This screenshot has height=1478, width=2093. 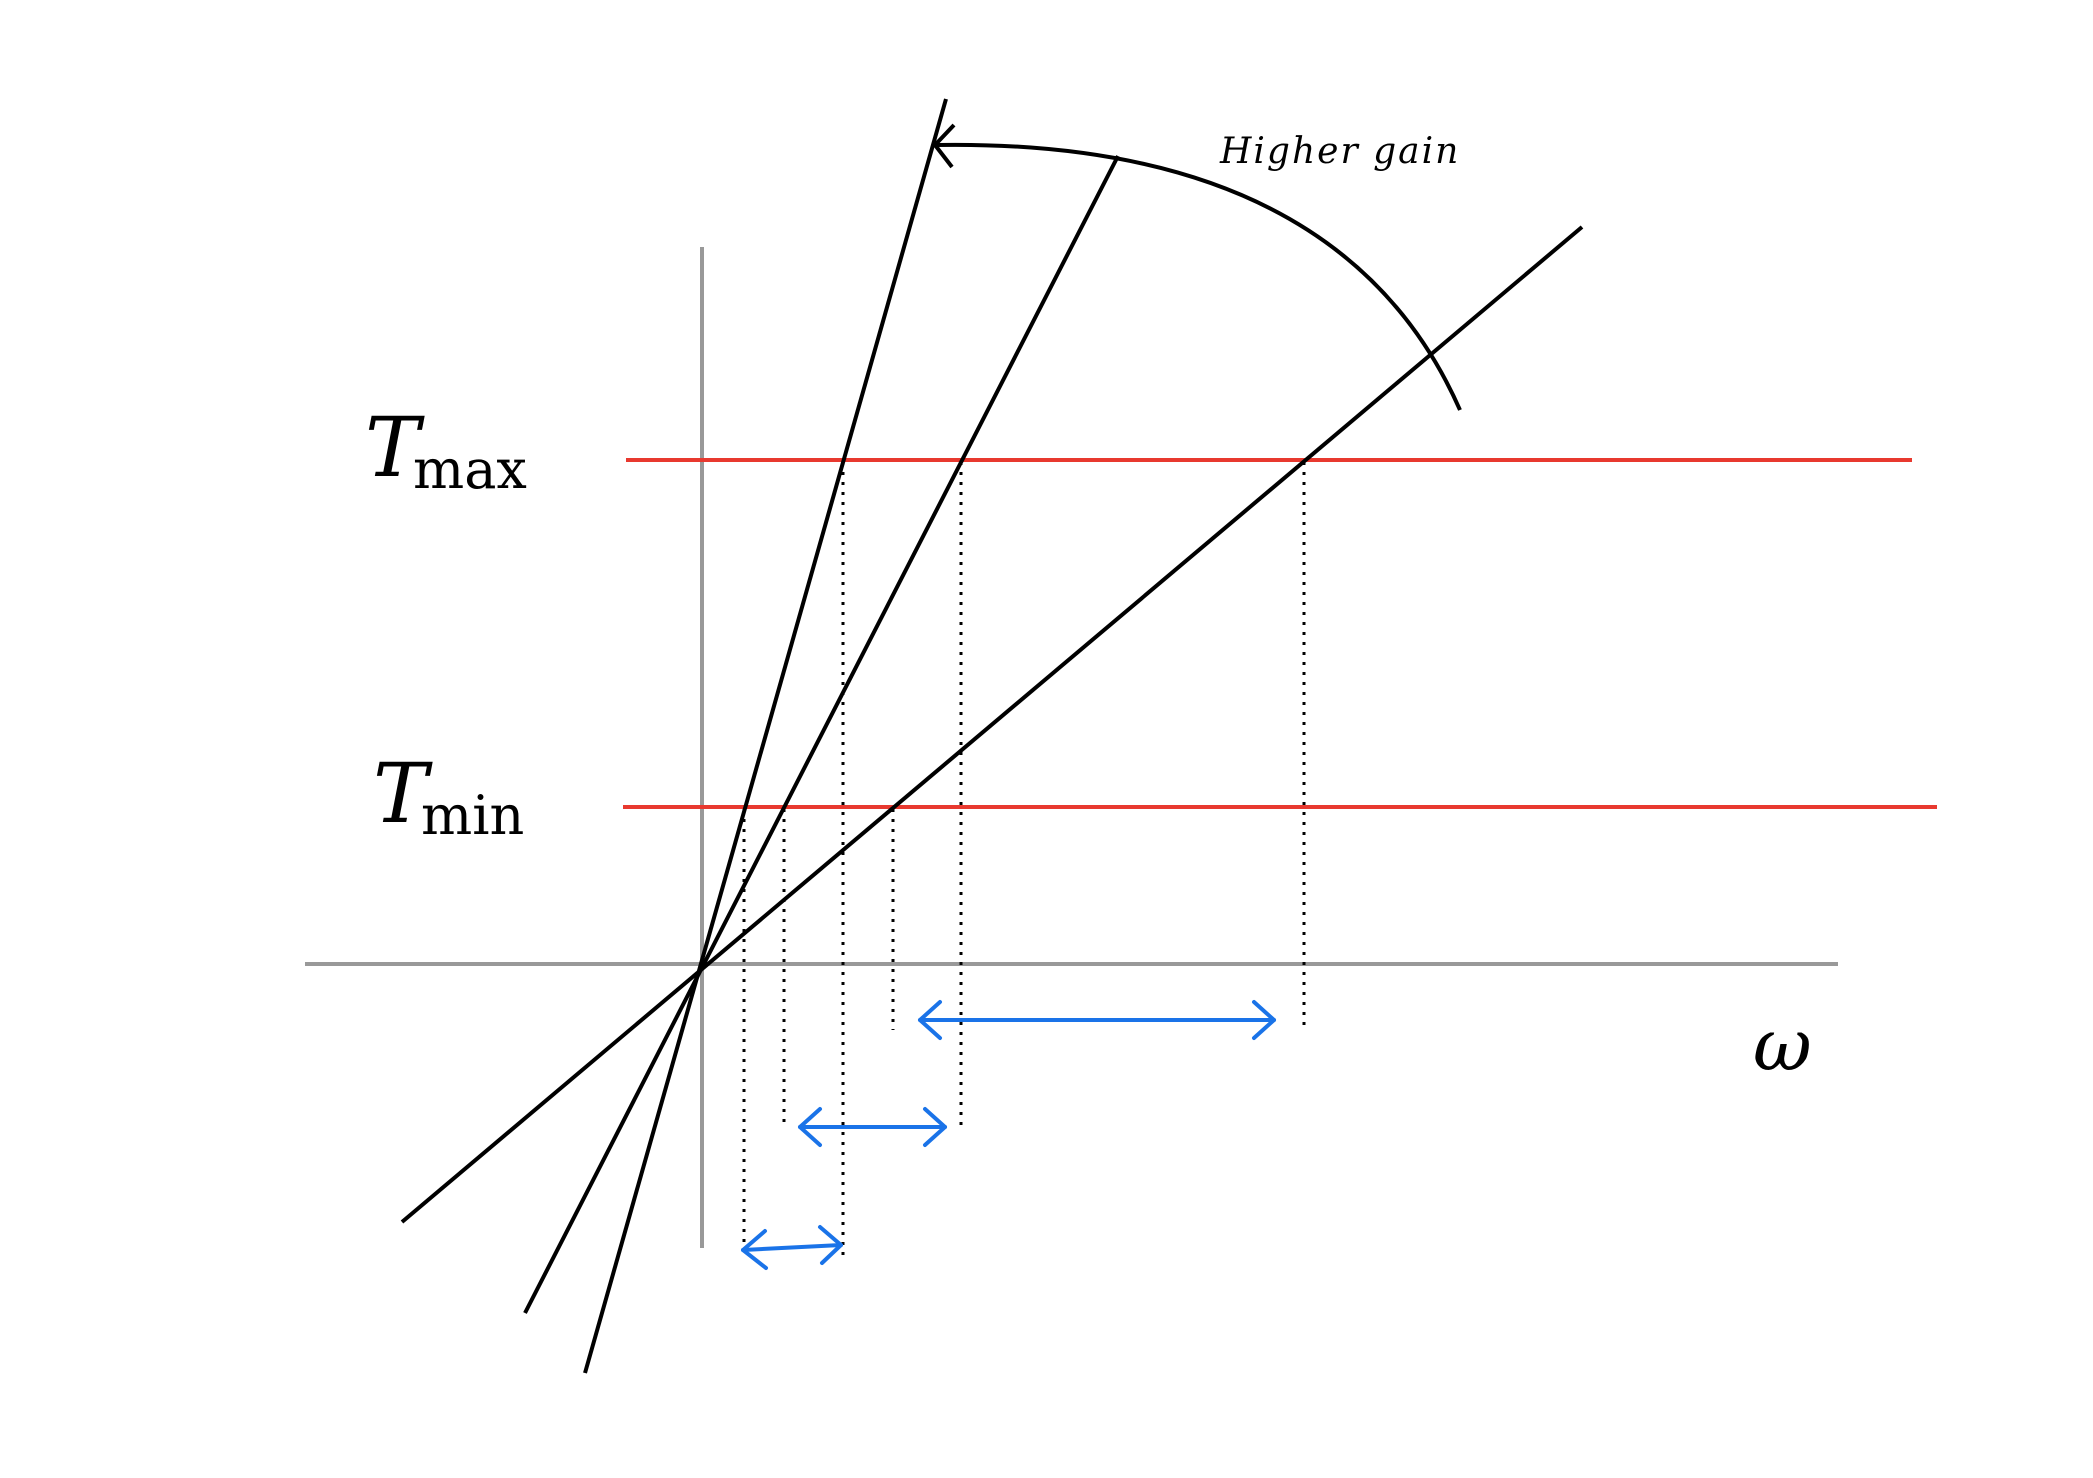 I want to click on high-gain-range-arrow, so click(x=792, y=1247).